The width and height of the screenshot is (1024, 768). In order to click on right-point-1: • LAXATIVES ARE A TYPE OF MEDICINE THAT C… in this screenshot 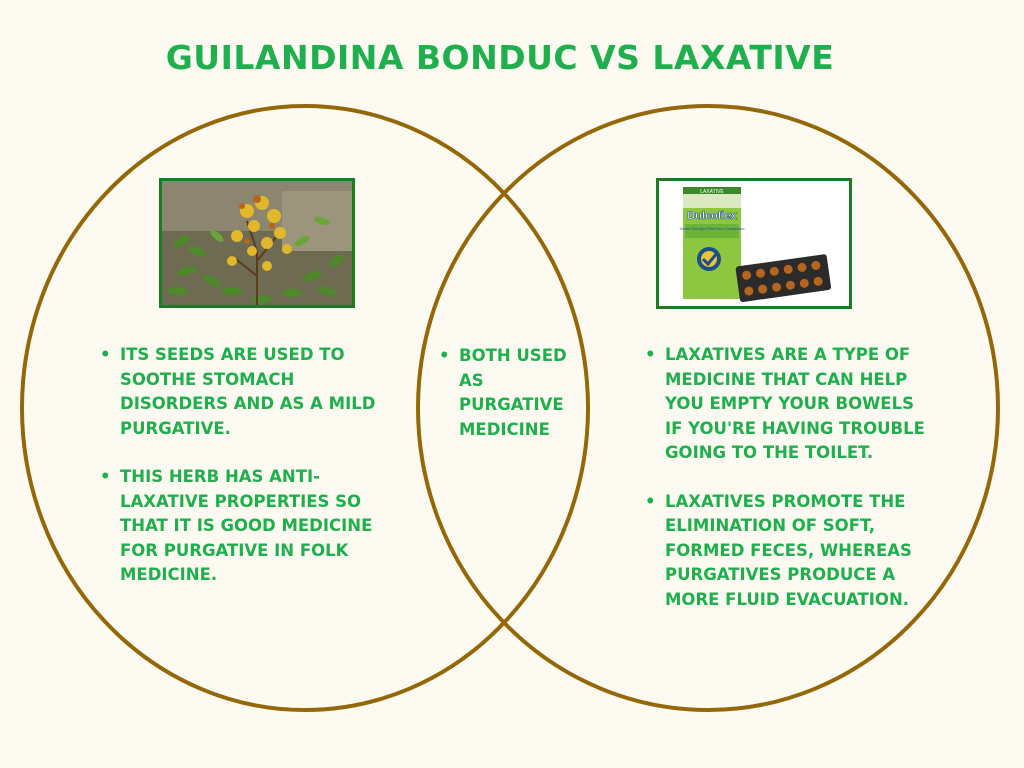, I will do `click(785, 404)`.